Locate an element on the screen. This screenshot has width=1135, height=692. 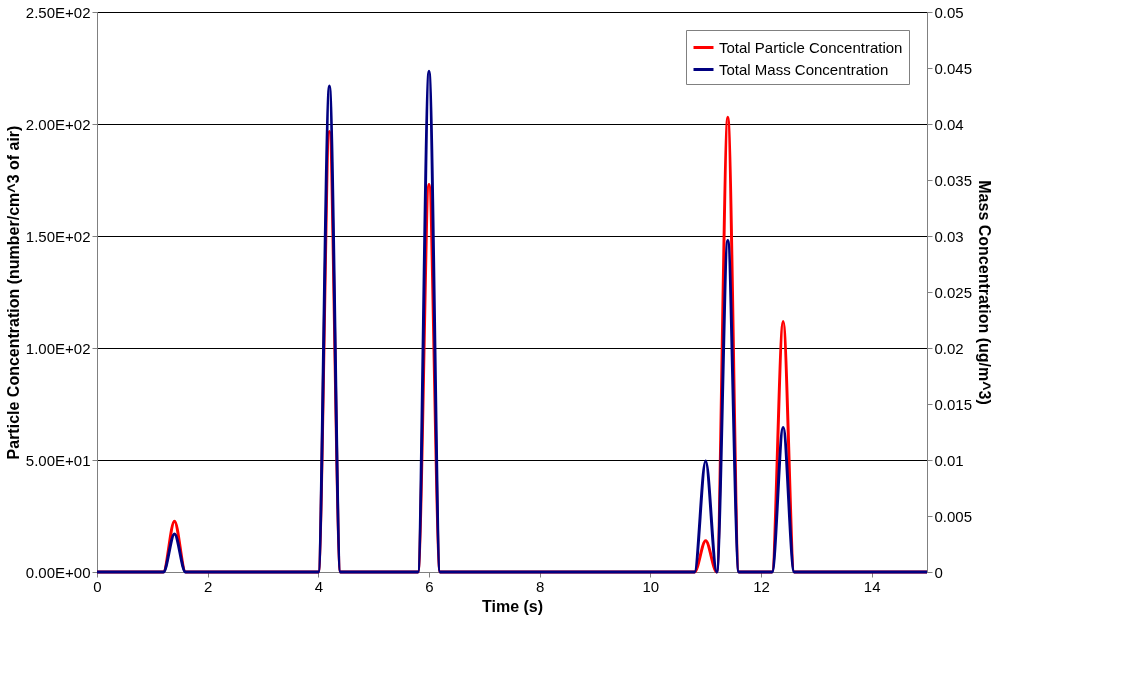
x-tick-label: 10 is located at coordinates (651, 586).